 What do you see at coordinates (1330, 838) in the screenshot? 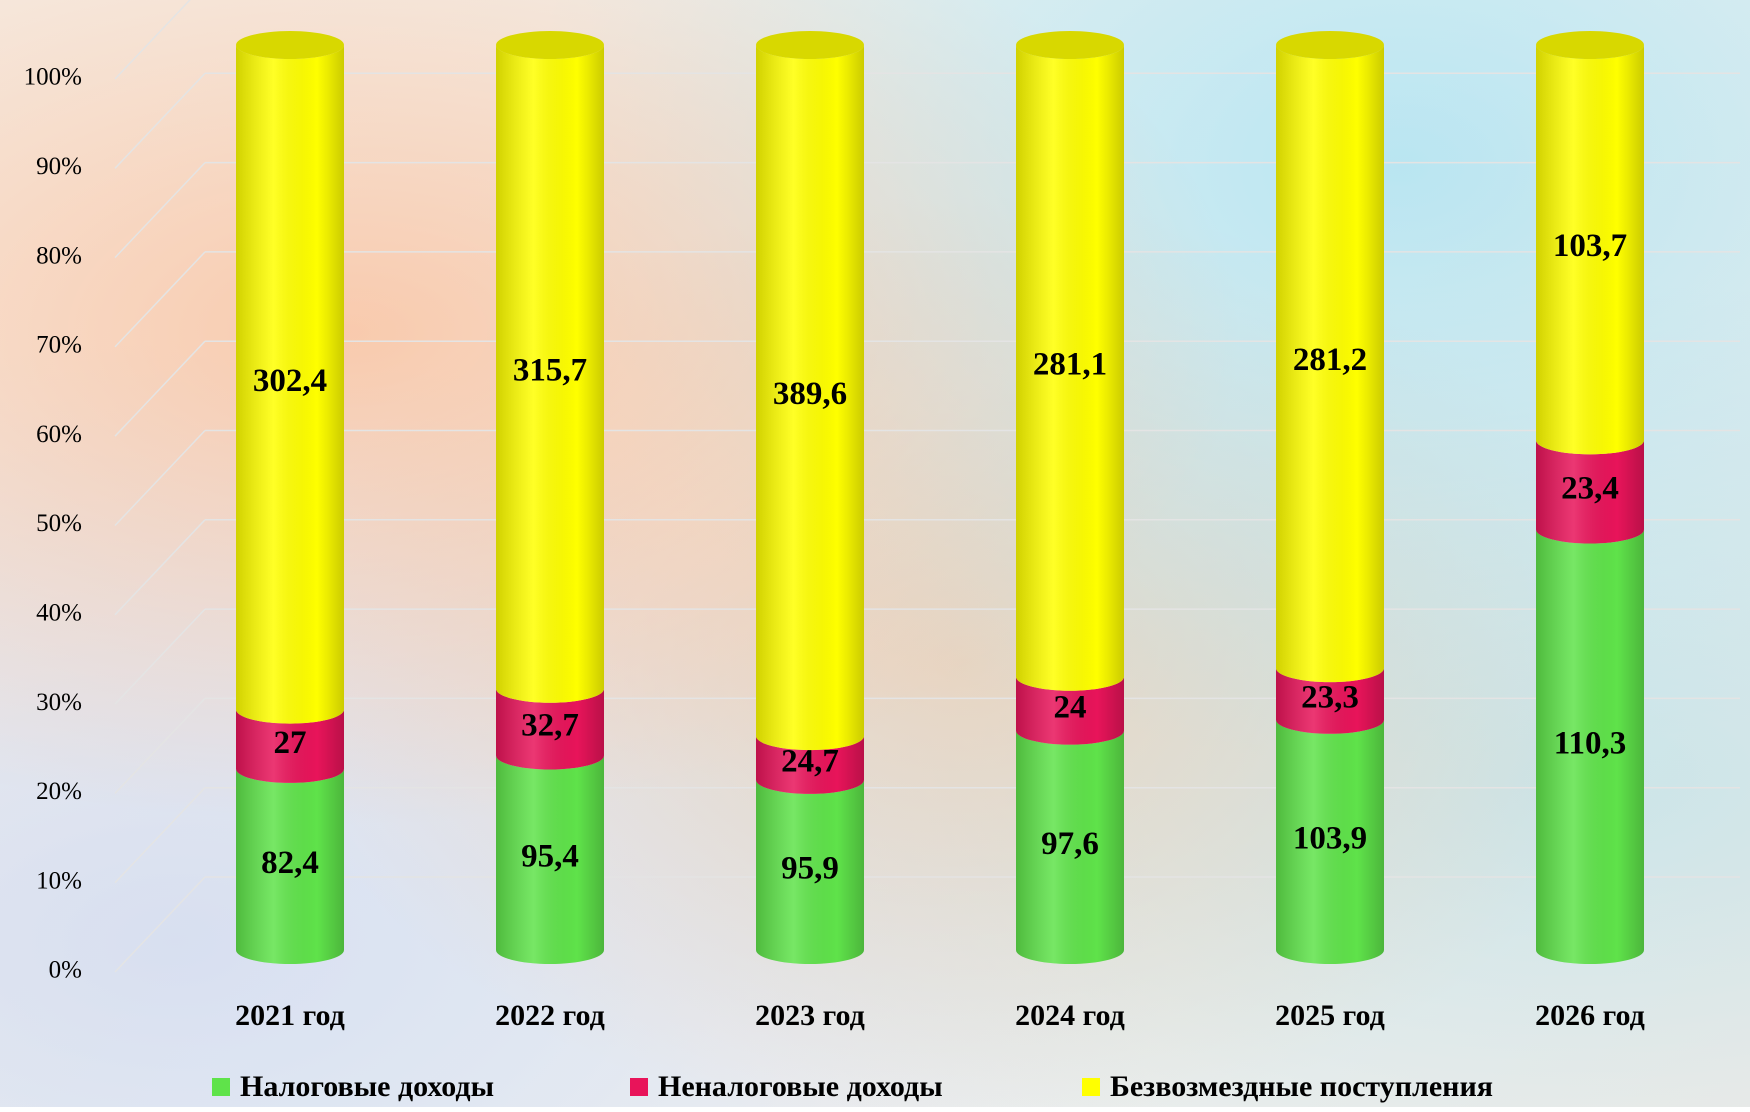
I see `data-label: 103,9` at bounding box center [1330, 838].